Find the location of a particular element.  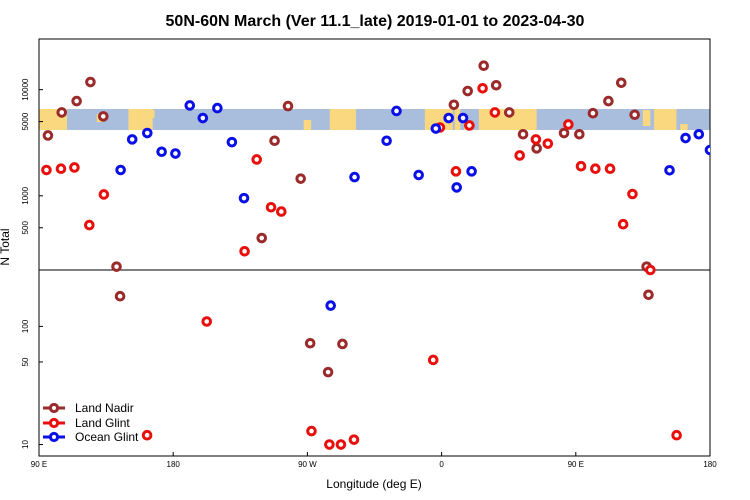

x-axis: 90 E 180 90 W 0 90 E 180 is located at coordinates (374, 460).